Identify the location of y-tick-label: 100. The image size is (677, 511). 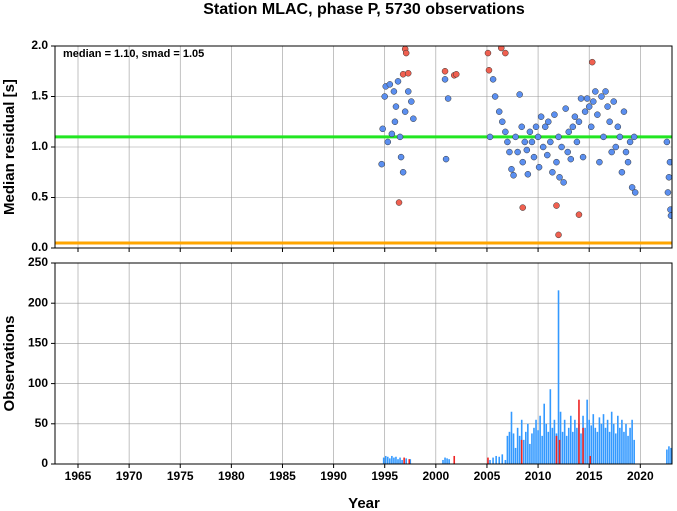
(38, 383).